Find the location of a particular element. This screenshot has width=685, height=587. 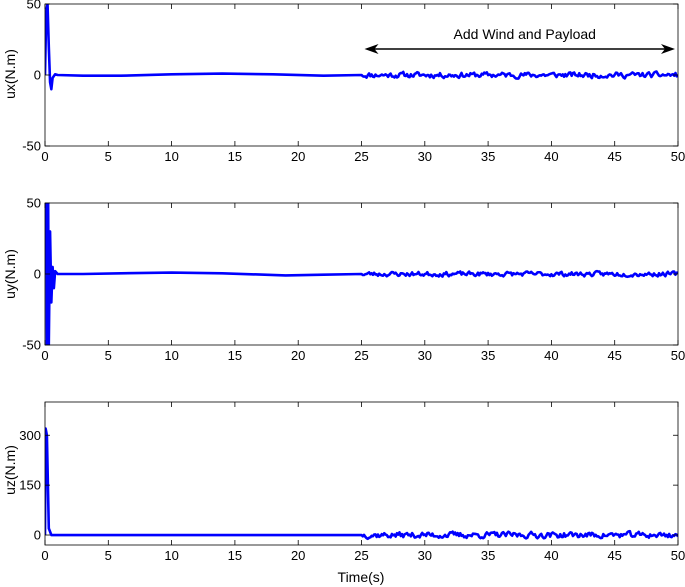

y-tick-label: 300 is located at coordinates (30, 435).